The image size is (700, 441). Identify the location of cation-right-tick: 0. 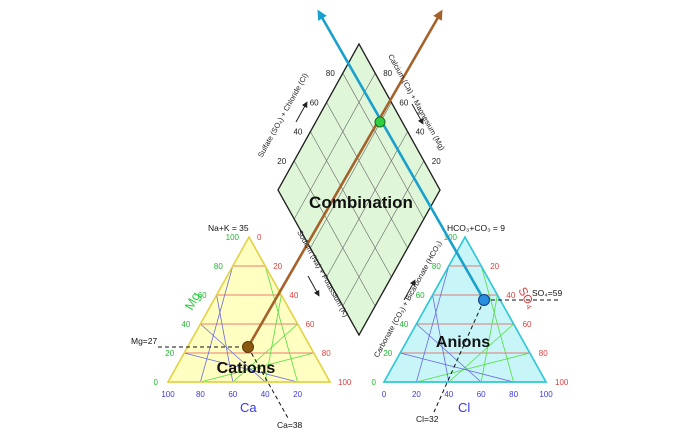
(259, 237).